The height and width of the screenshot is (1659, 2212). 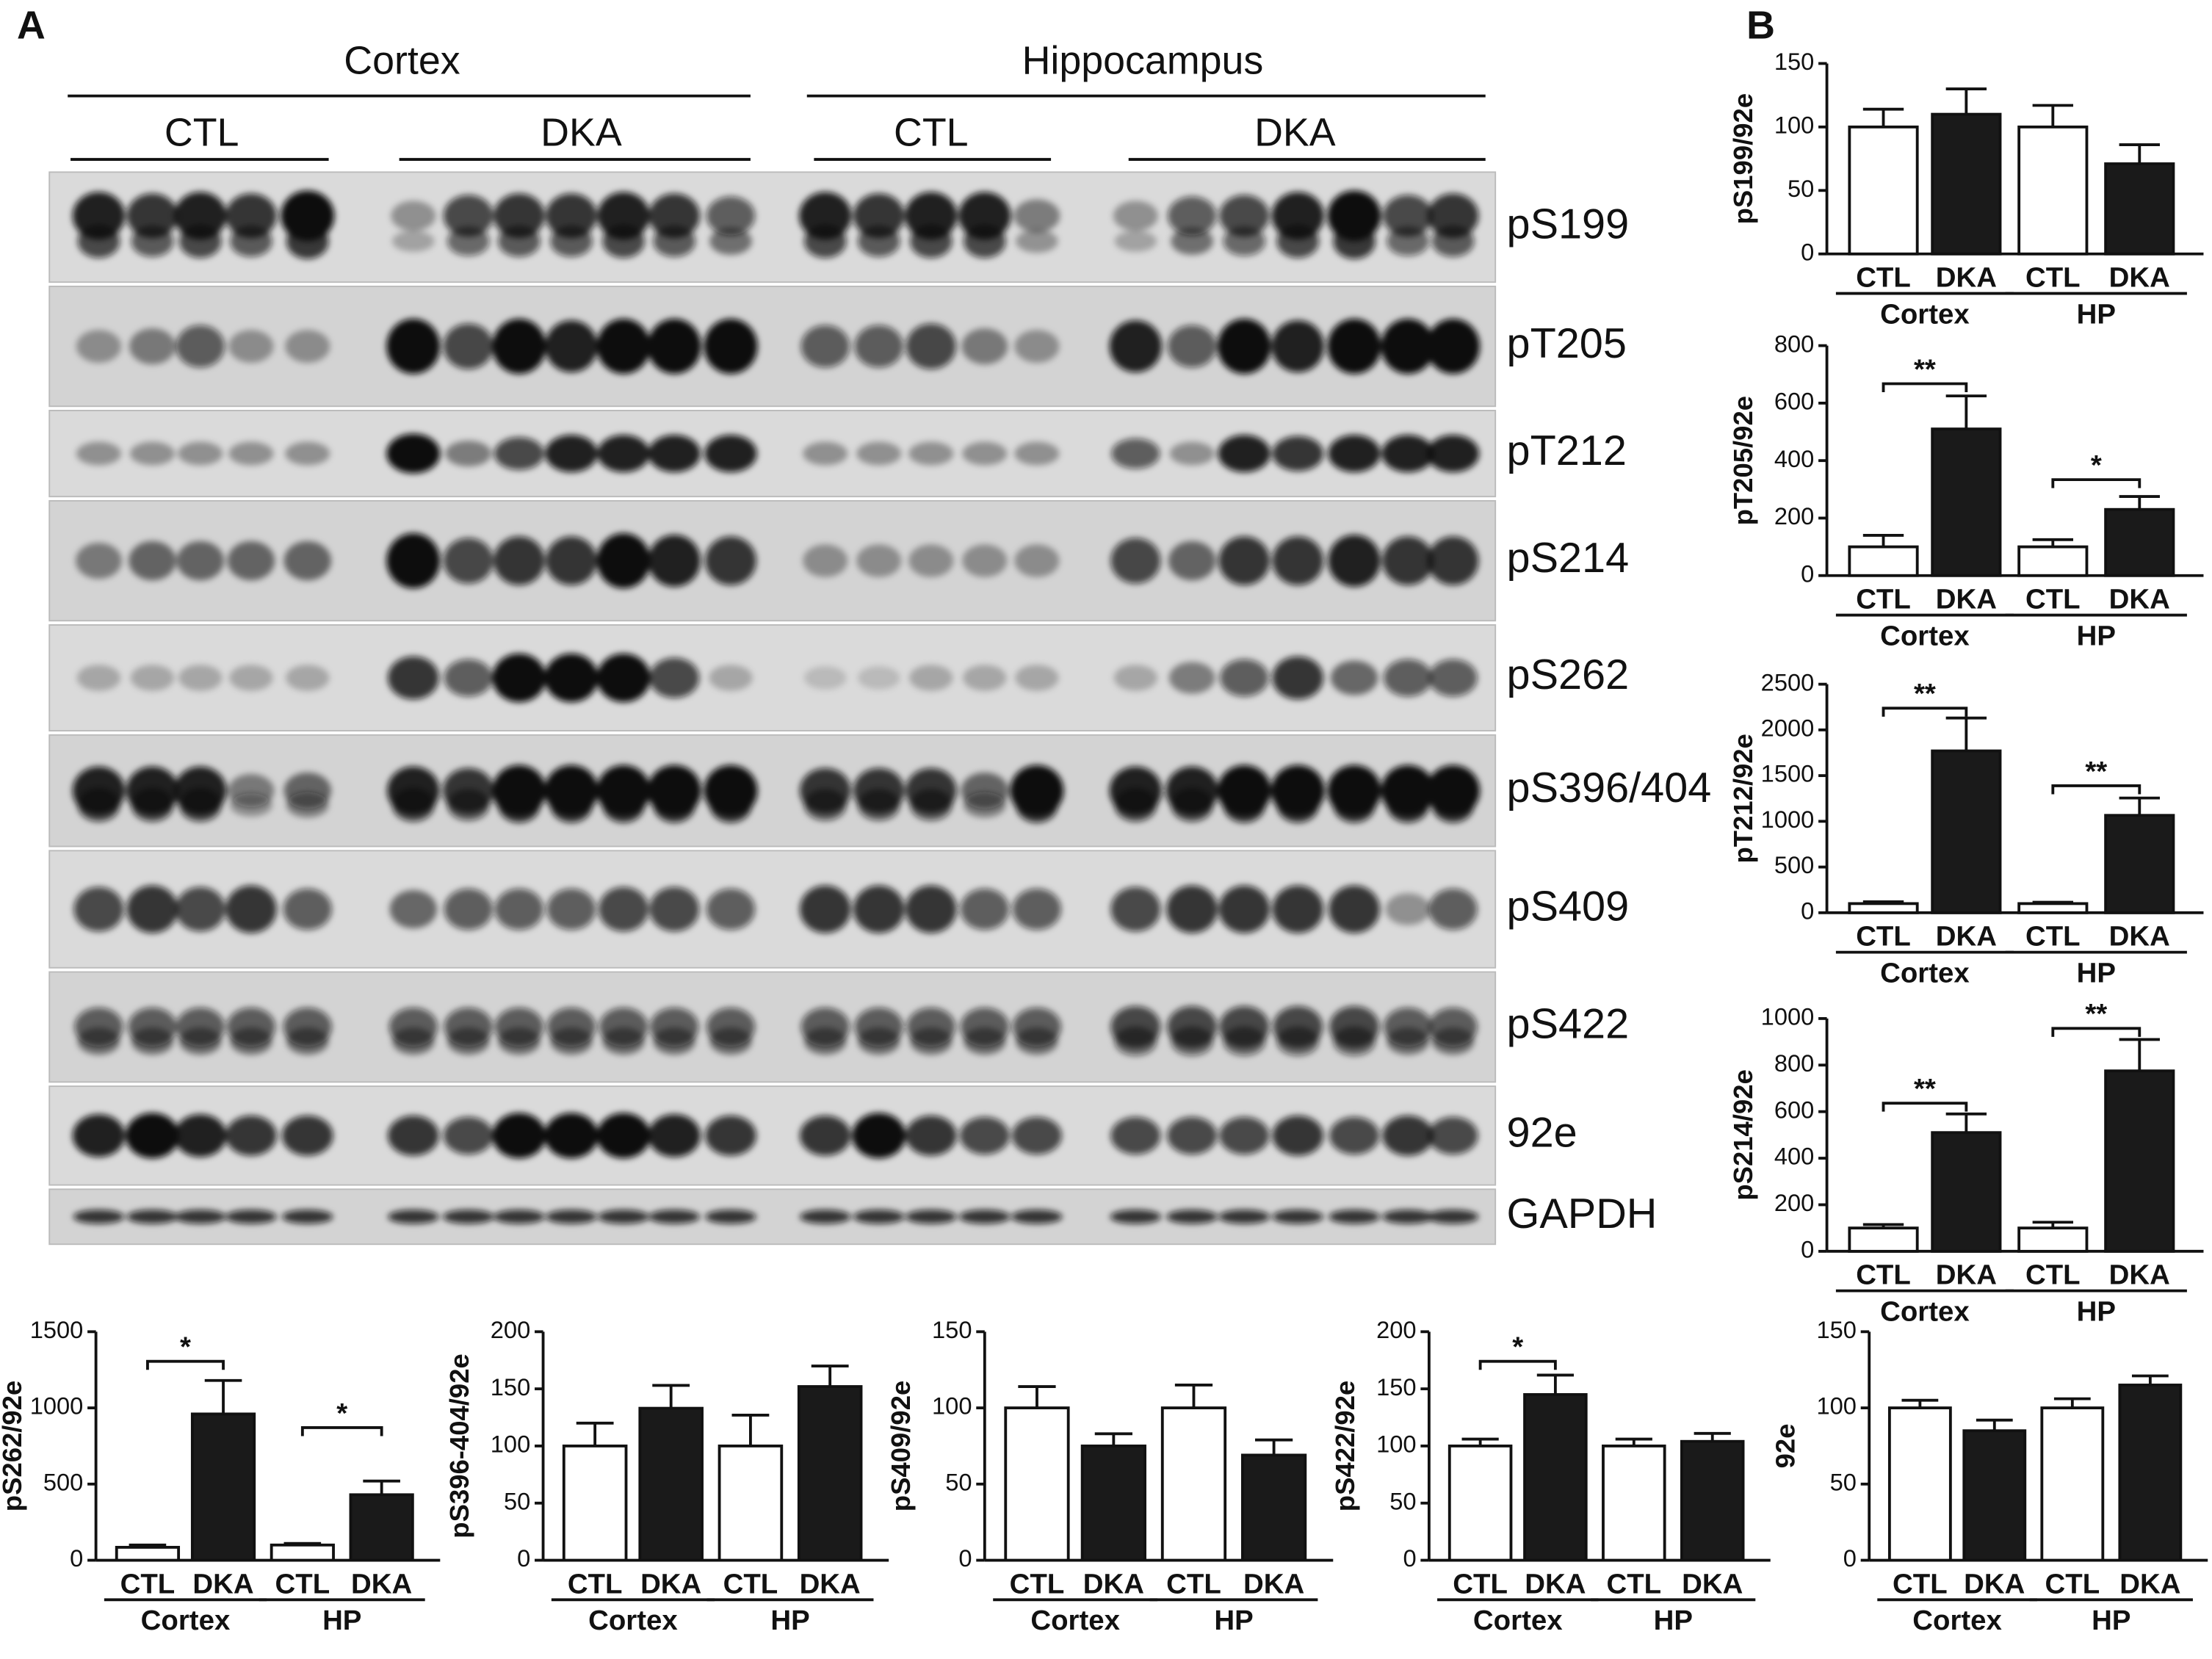 I want to click on y-tick-label: 200, so click(x=510, y=1329).